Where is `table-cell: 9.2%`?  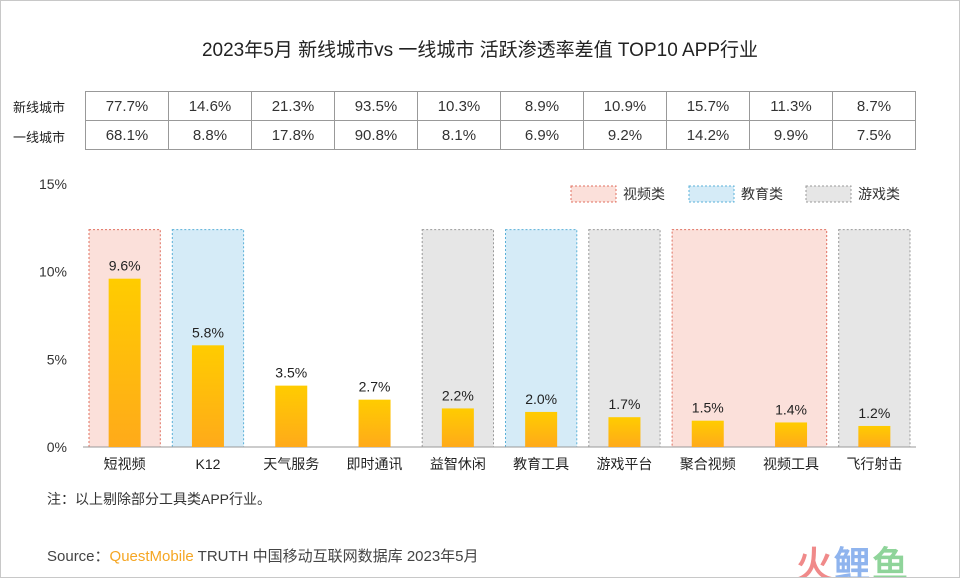 table-cell: 9.2% is located at coordinates (625, 135).